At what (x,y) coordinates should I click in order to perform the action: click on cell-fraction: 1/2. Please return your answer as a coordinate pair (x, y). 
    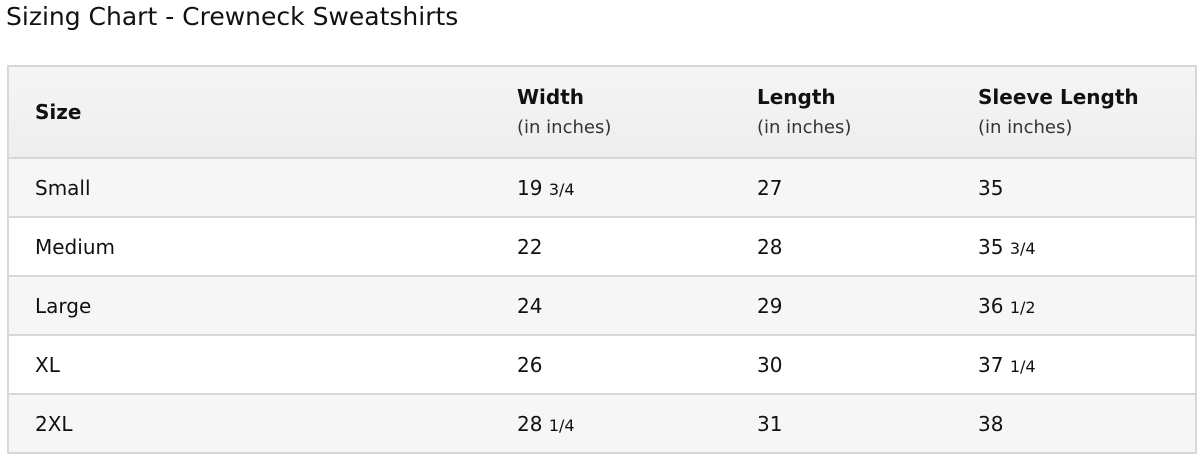
    Looking at the image, I should click on (1022, 307).